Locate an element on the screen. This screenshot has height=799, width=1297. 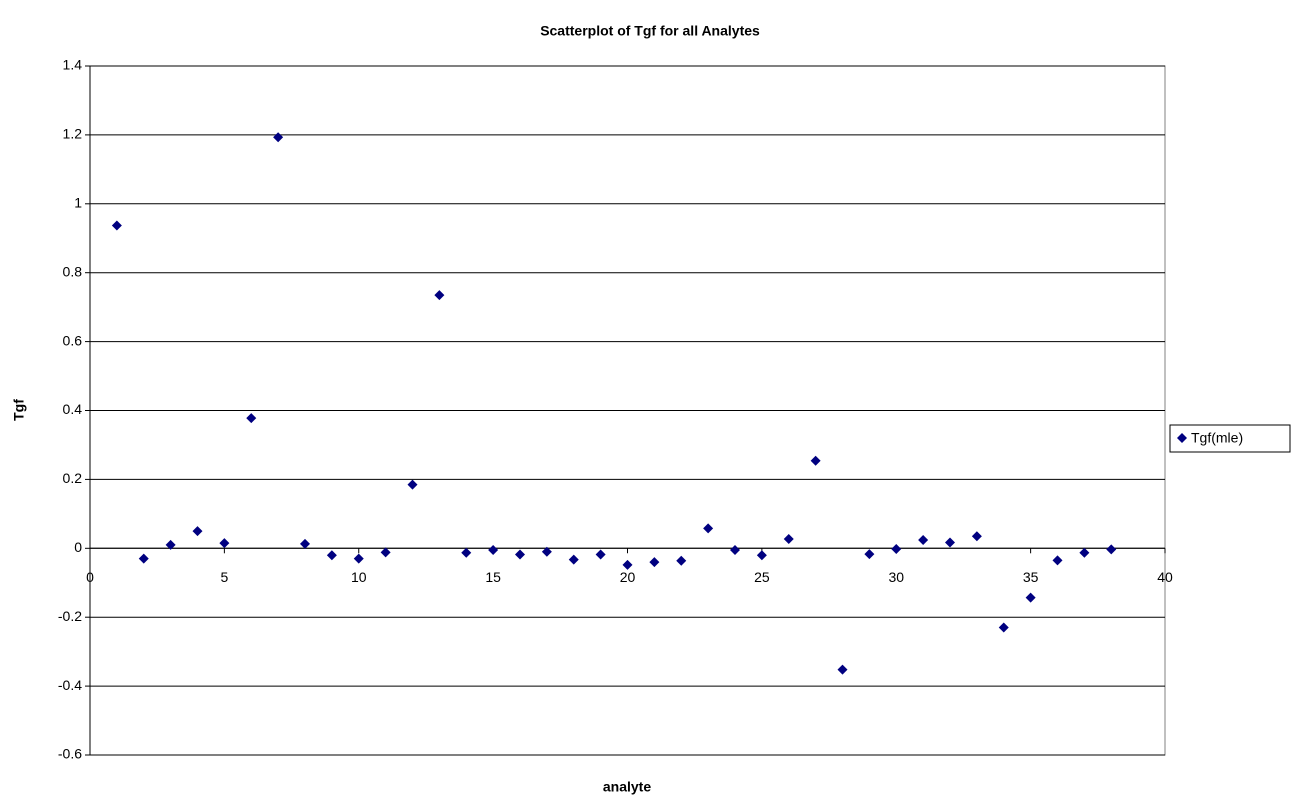
y-tick-label: 1.2 is located at coordinates (73, 134).